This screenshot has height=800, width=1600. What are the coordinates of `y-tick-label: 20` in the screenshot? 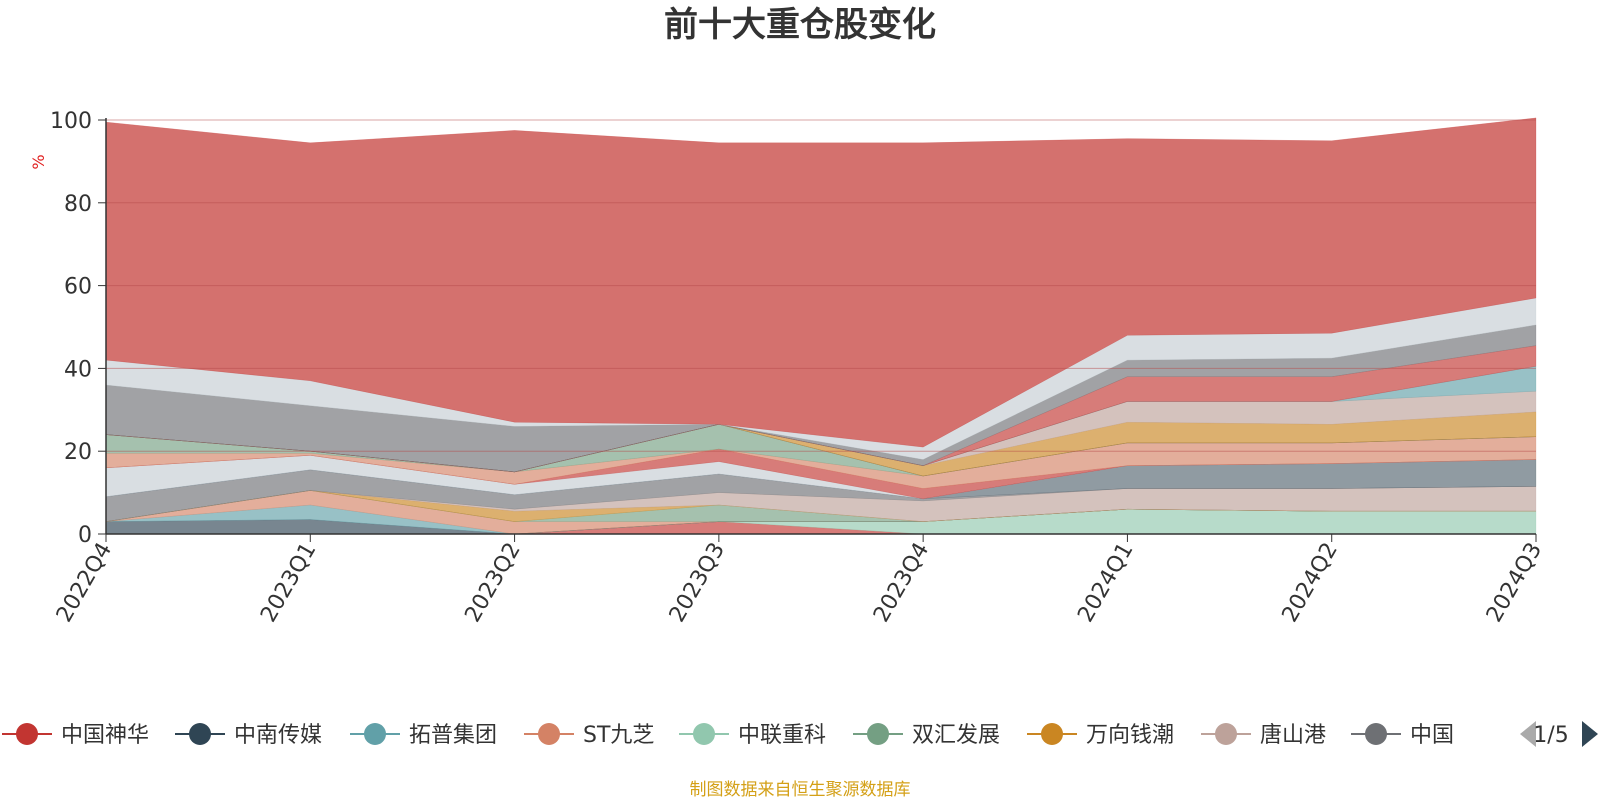 It's located at (78, 452).